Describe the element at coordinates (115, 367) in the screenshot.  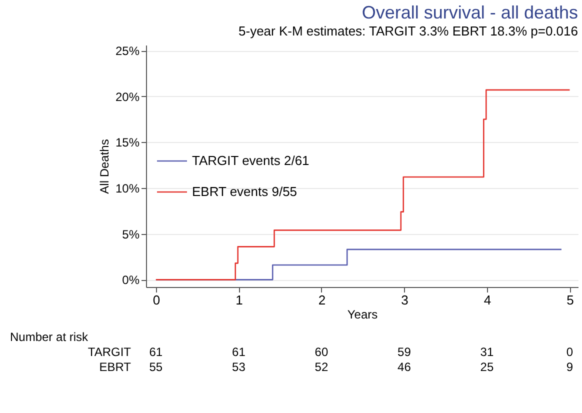
I see `text: EBRT` at that location.